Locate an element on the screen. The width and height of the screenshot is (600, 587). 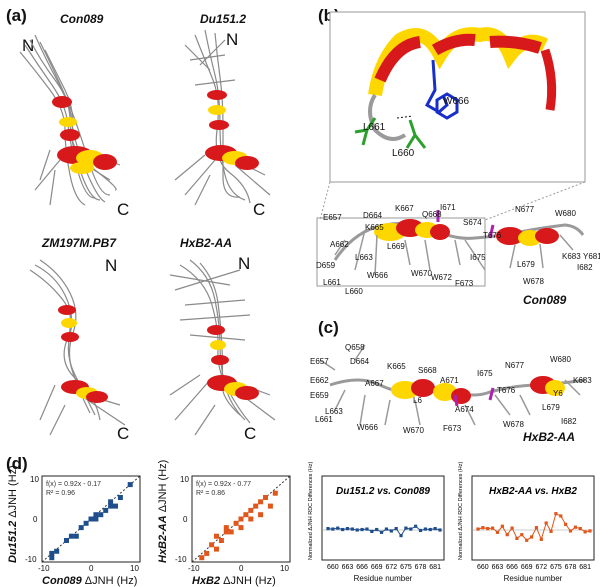
residue-label: L663 is located at coordinates (334, 411).